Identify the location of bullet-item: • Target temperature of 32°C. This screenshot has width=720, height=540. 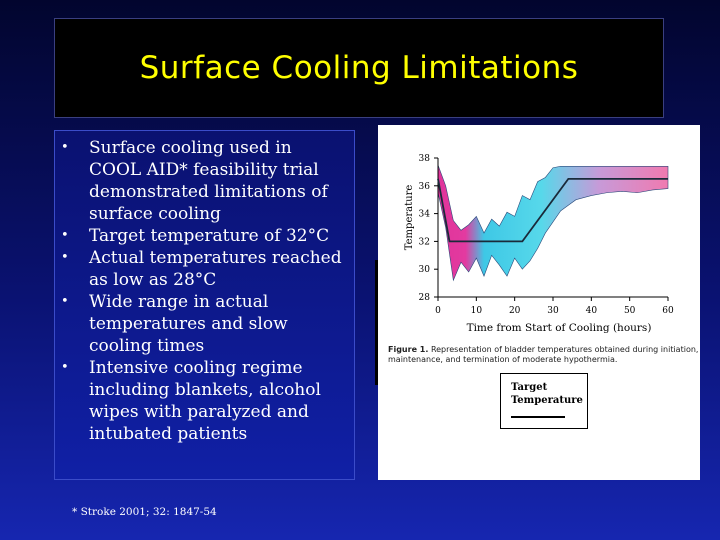
(200, 236).